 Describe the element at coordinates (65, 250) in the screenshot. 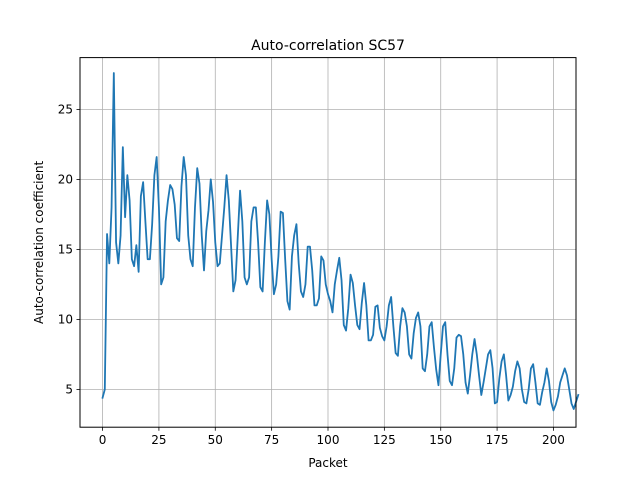

I see `y-tick-label: 15` at that location.